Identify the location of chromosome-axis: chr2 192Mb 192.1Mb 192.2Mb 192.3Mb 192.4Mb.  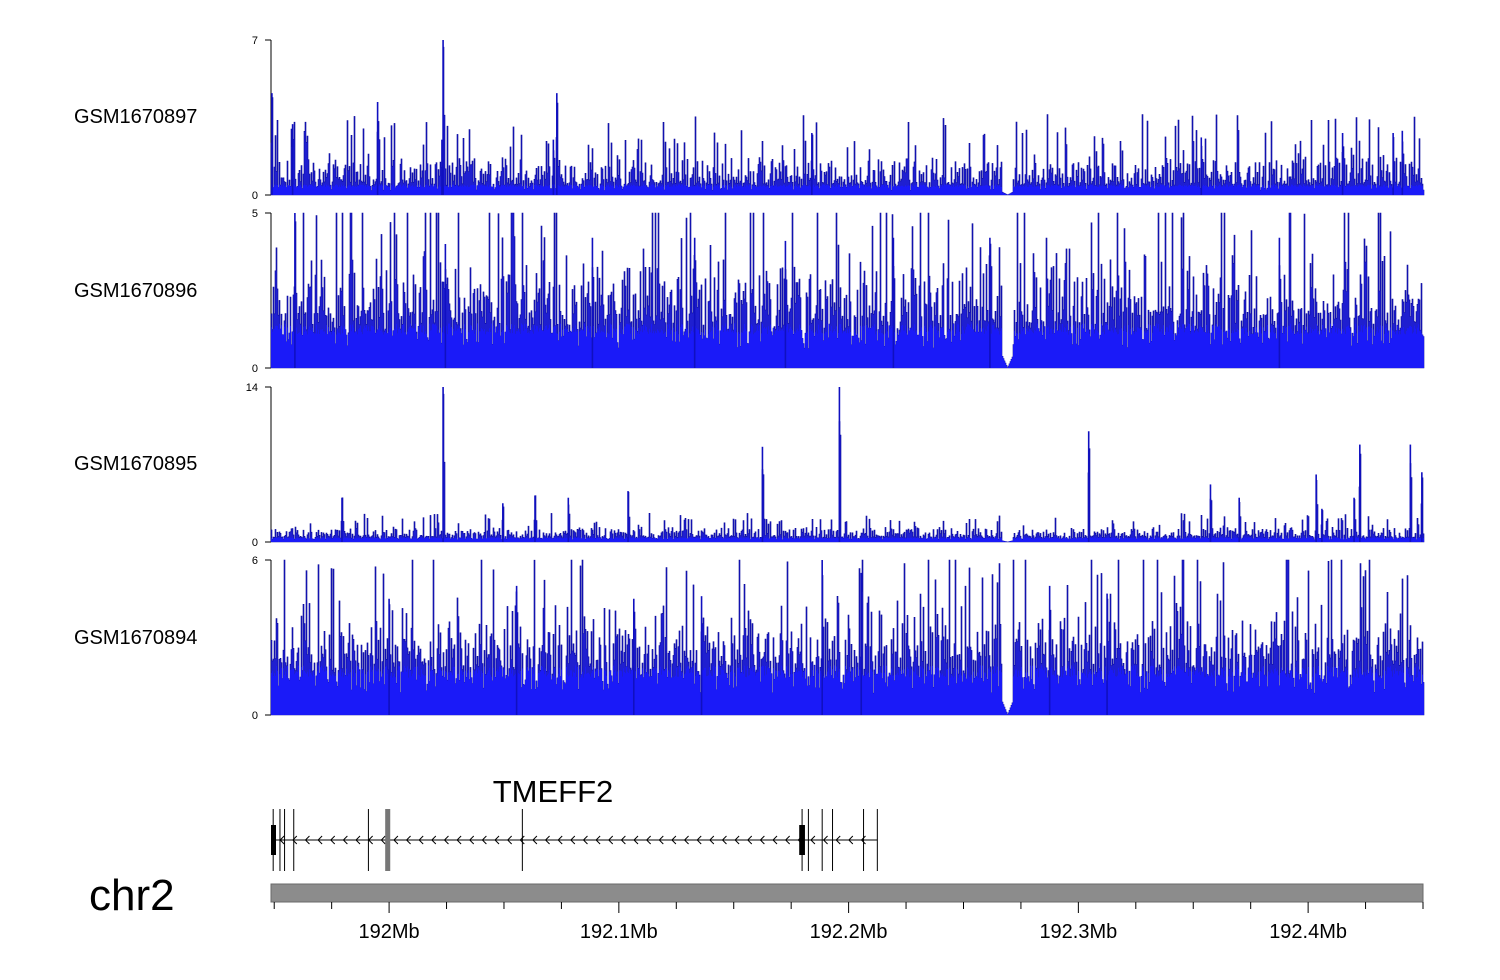
(756, 907).